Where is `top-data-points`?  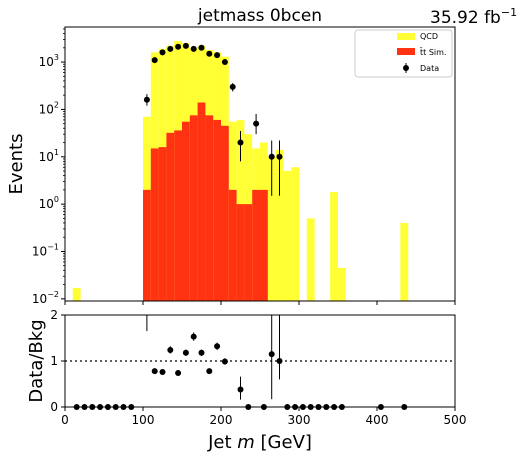 top-data-points is located at coordinates (213, 119).